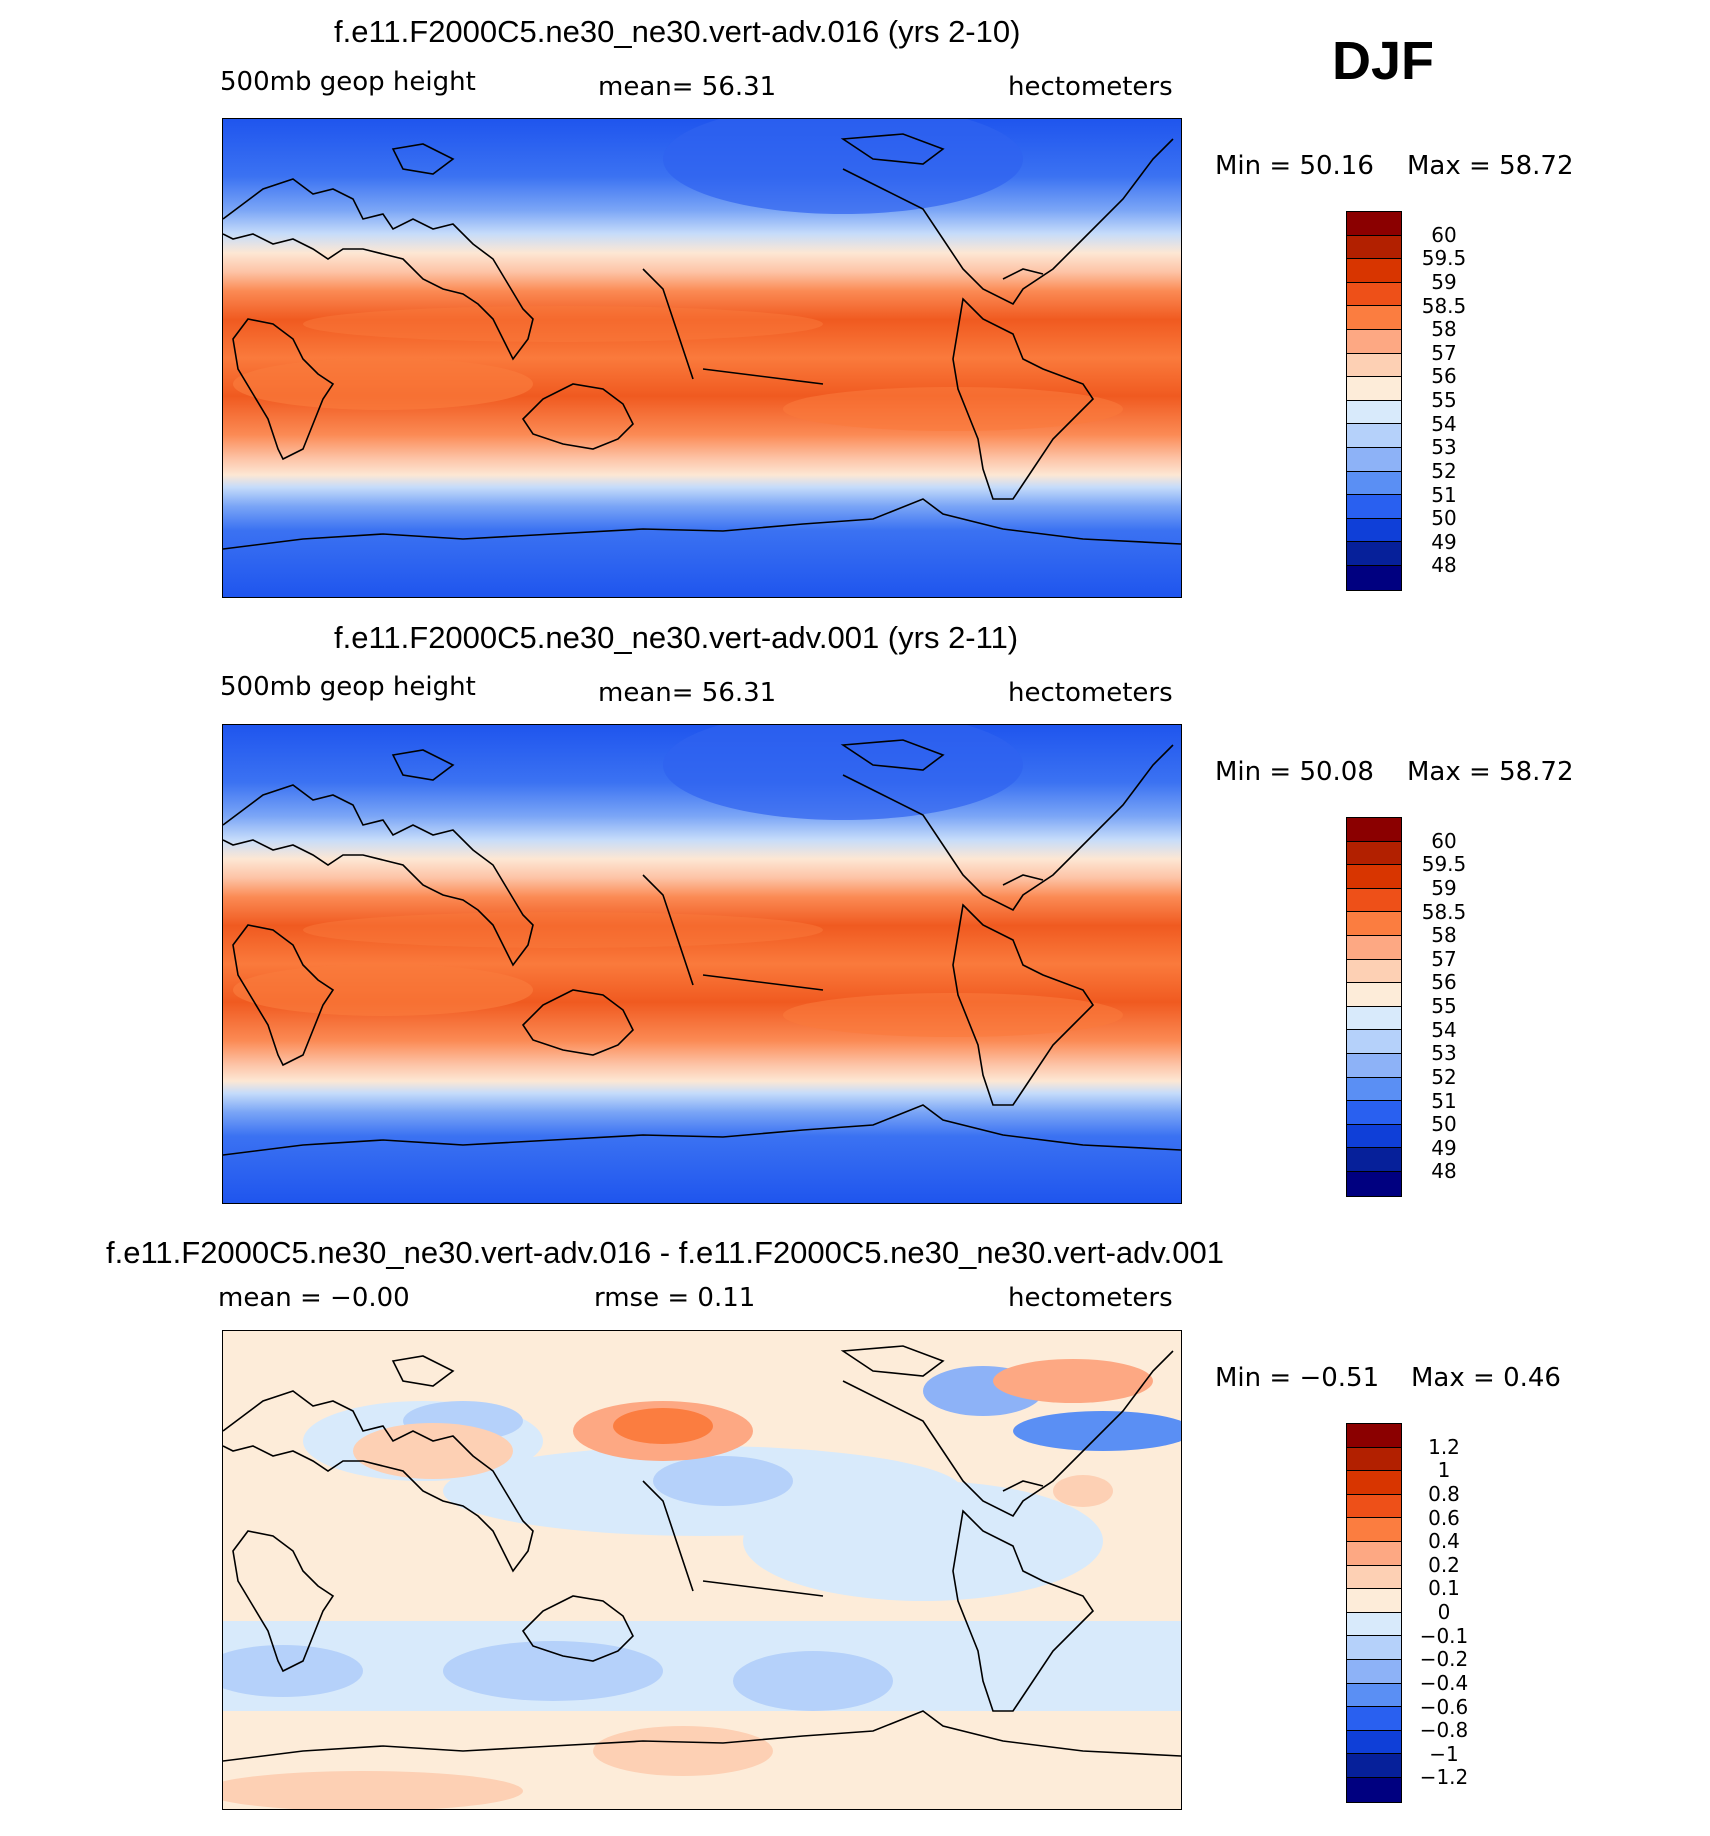 The image size is (1710, 1836). I want to click on colorbar-tick-label: −0.6, so click(1444, 1706).